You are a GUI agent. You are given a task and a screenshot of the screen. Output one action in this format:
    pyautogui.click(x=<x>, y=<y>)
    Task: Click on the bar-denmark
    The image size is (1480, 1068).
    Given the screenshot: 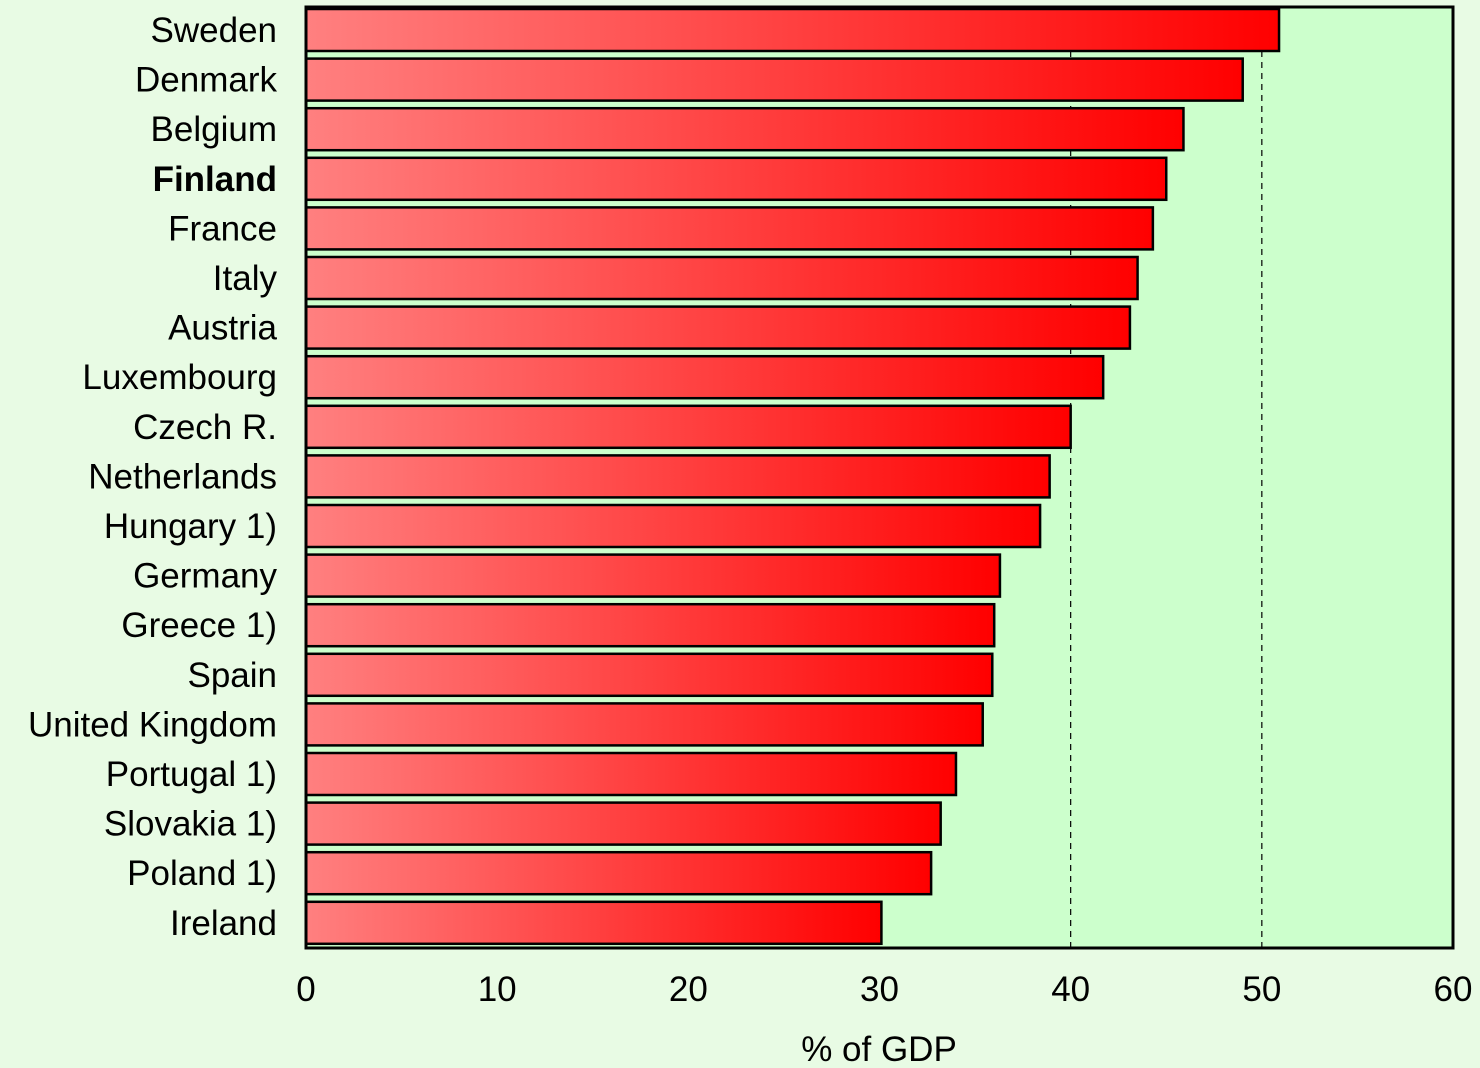 What is the action you would take?
    pyautogui.click(x=774, y=79)
    